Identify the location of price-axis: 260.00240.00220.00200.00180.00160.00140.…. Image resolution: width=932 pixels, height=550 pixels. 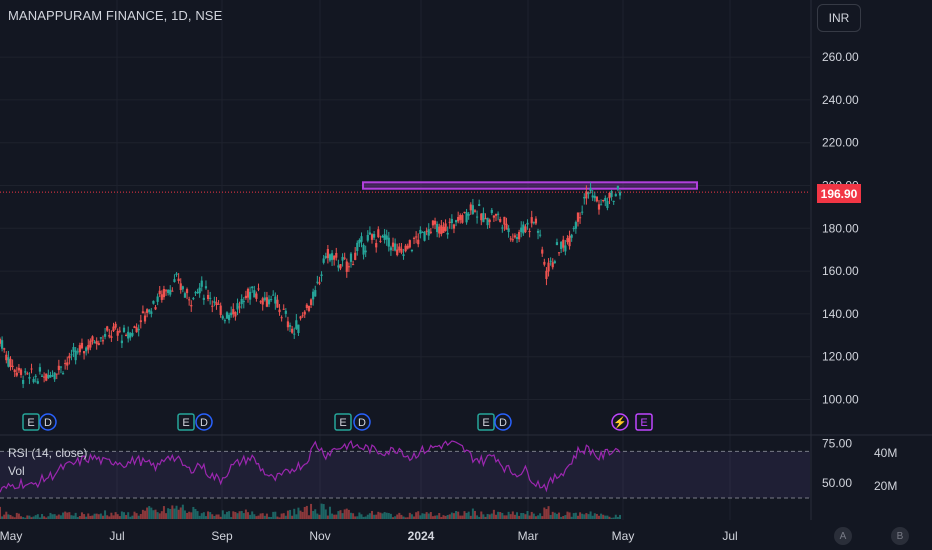
(859, 271).